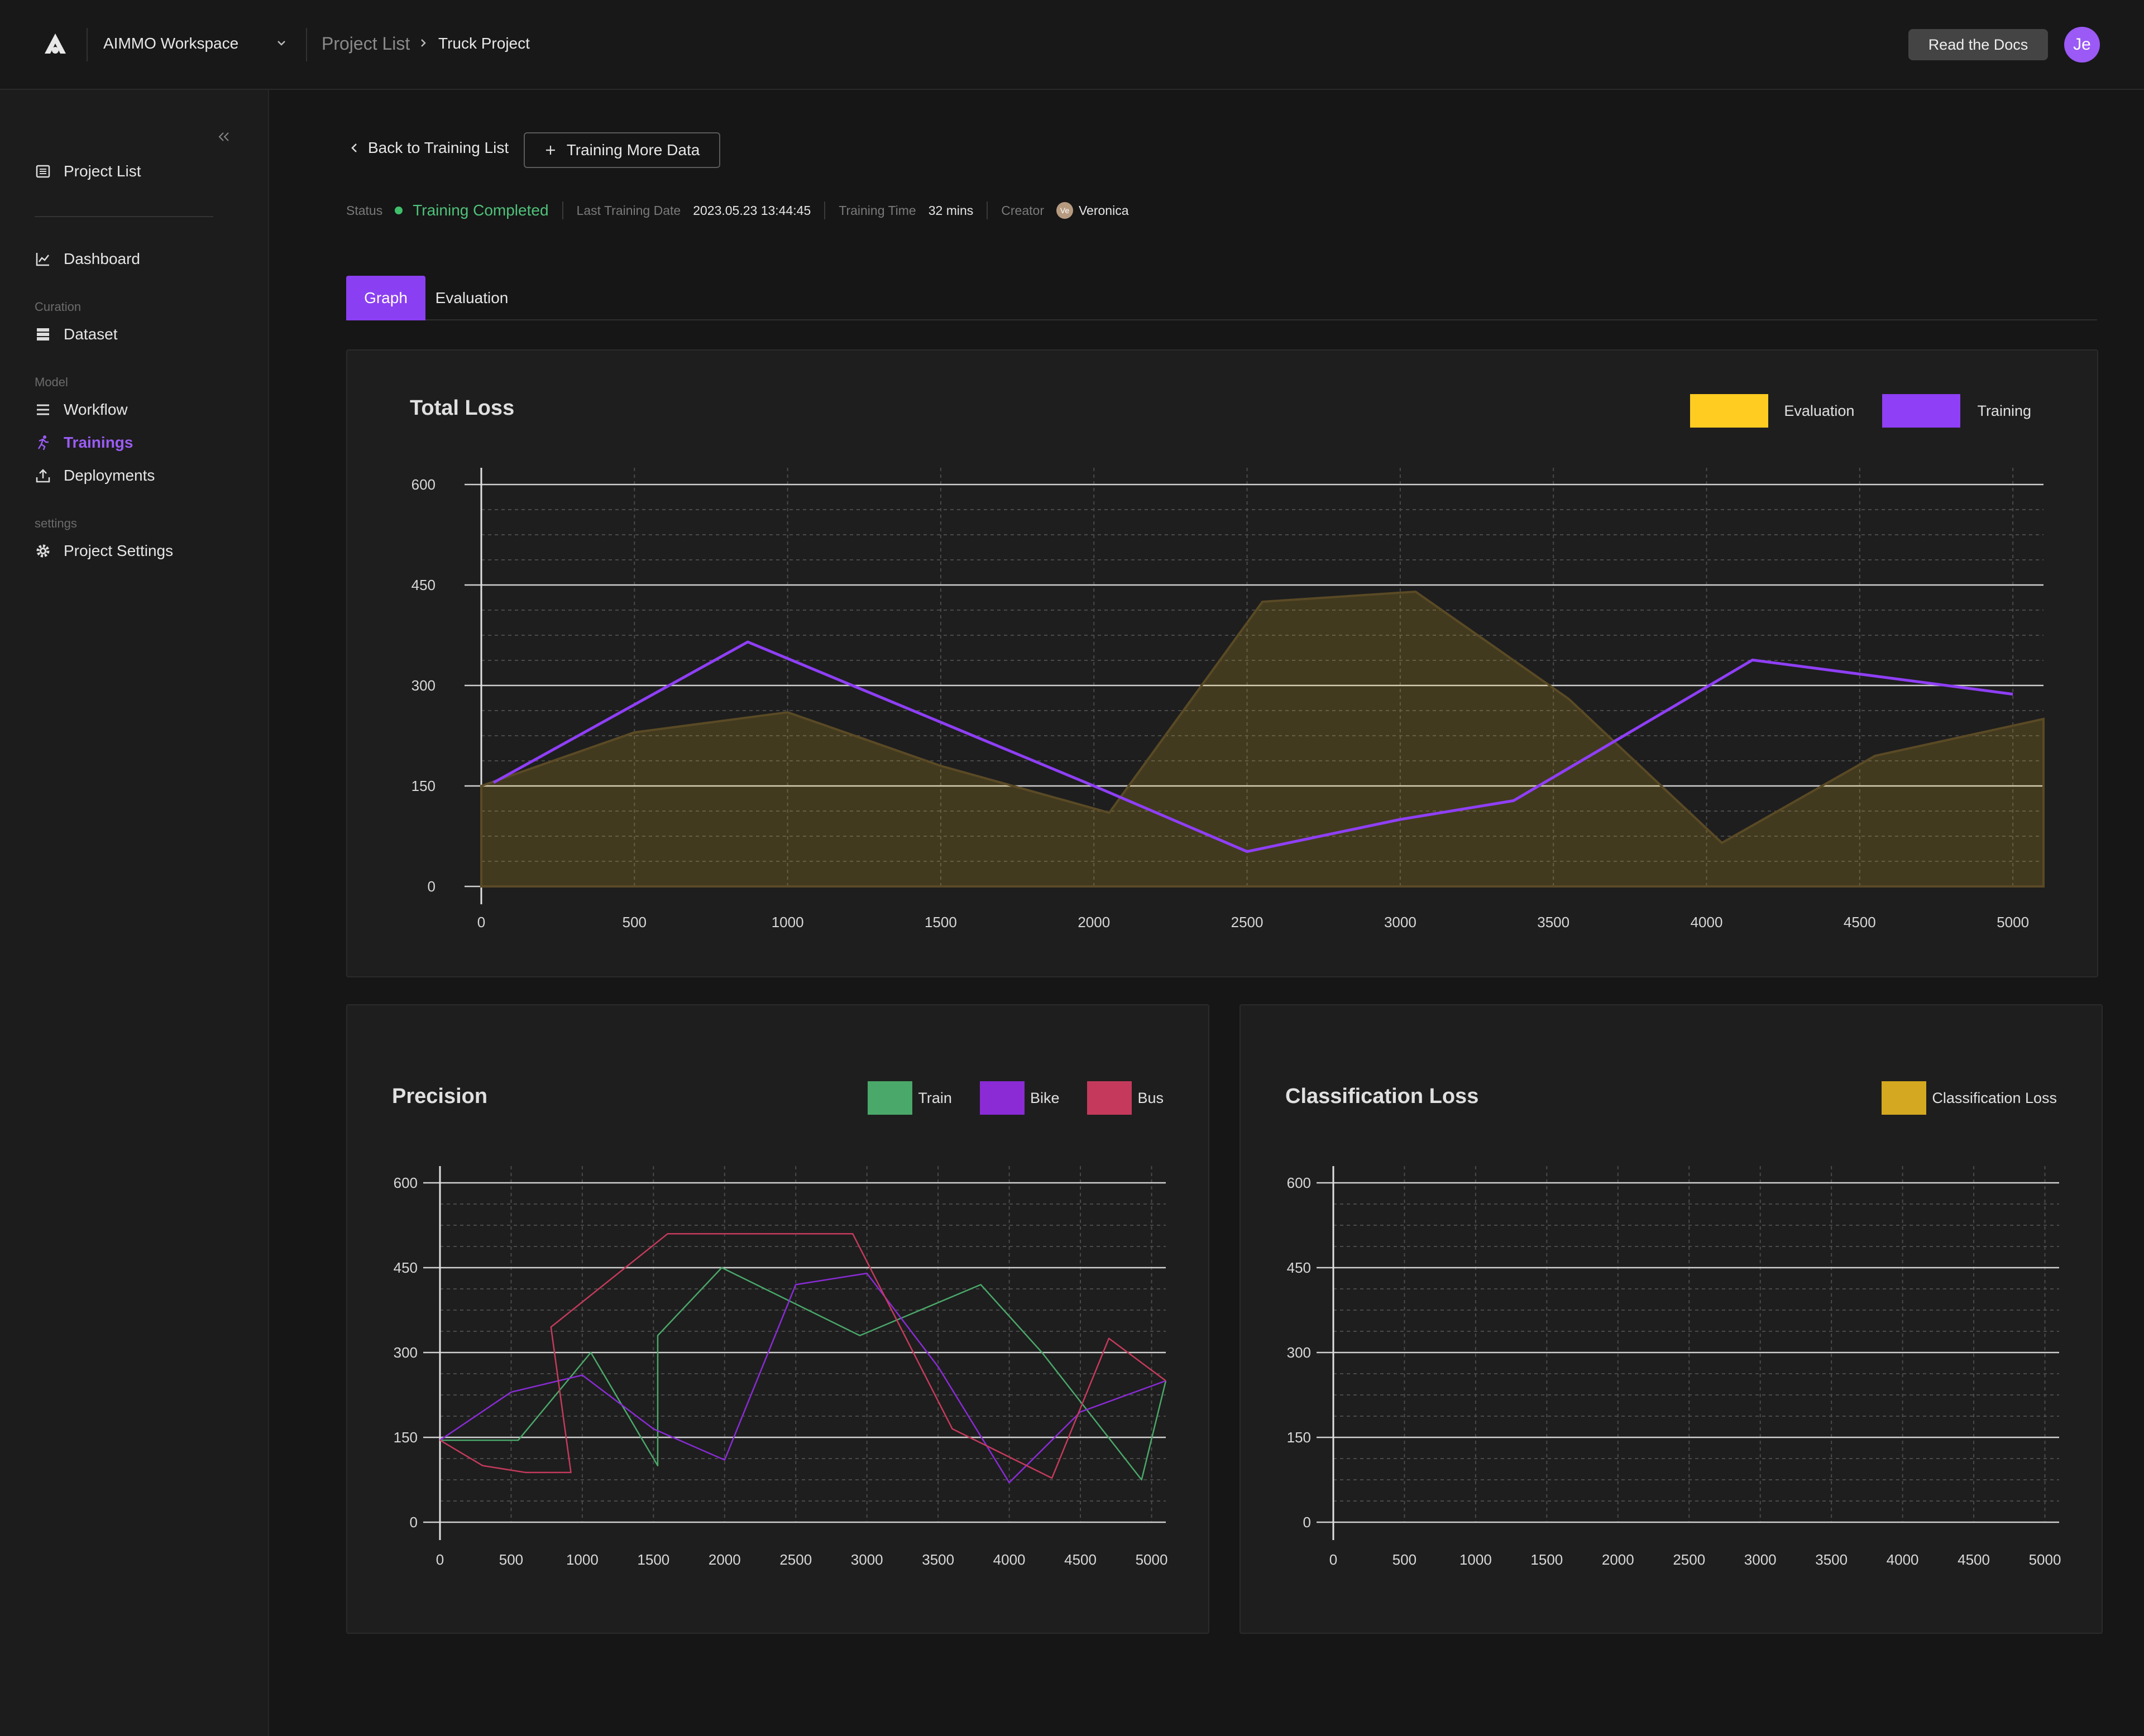 Image resolution: width=2144 pixels, height=1736 pixels. What do you see at coordinates (429, 148) in the screenshot?
I see `back-to-training-list-button: Back to Training List` at bounding box center [429, 148].